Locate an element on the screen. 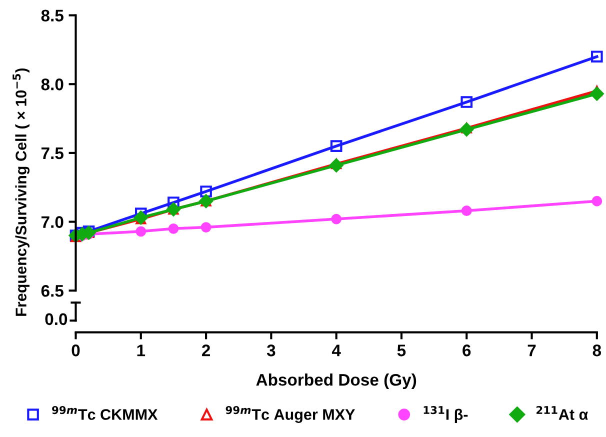  x-tick-label: 6 is located at coordinates (466, 350).